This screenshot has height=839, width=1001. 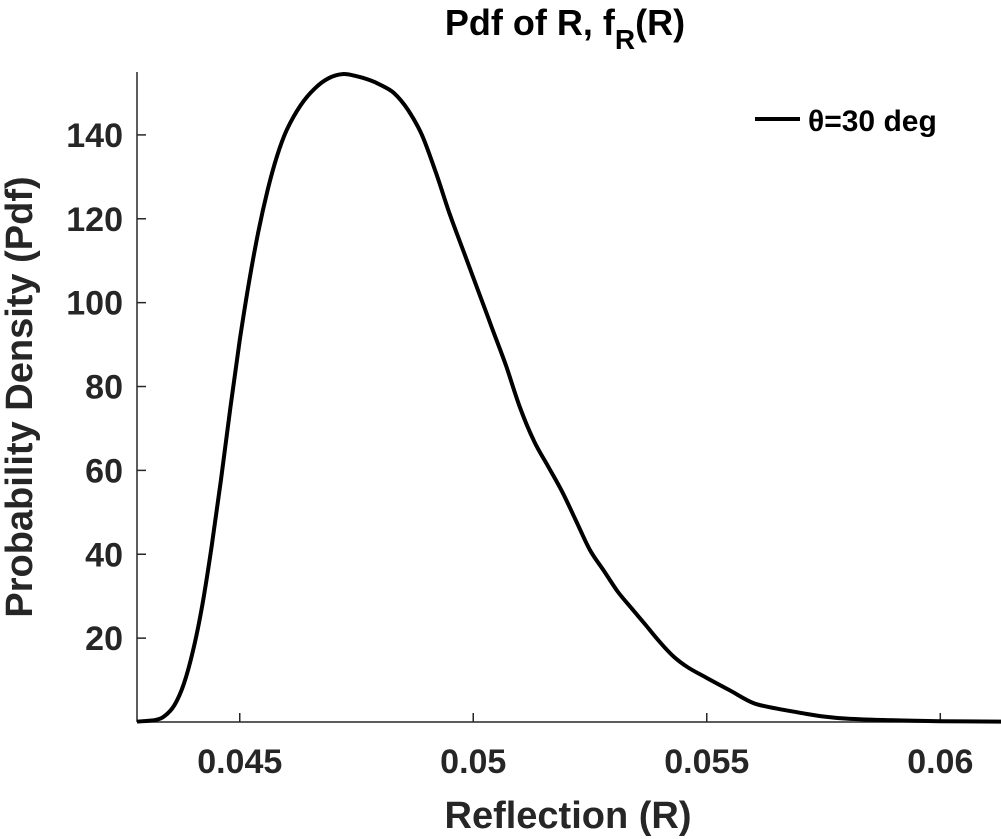 What do you see at coordinates (660, 22) in the screenshot?
I see `chart-title-end: (R)` at bounding box center [660, 22].